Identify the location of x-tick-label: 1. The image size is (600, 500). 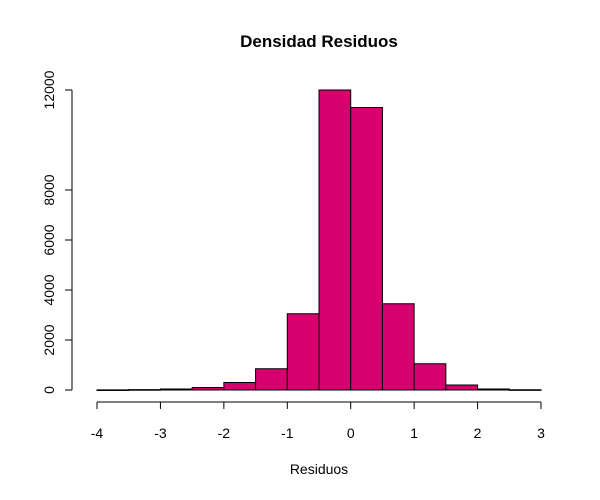
(414, 433).